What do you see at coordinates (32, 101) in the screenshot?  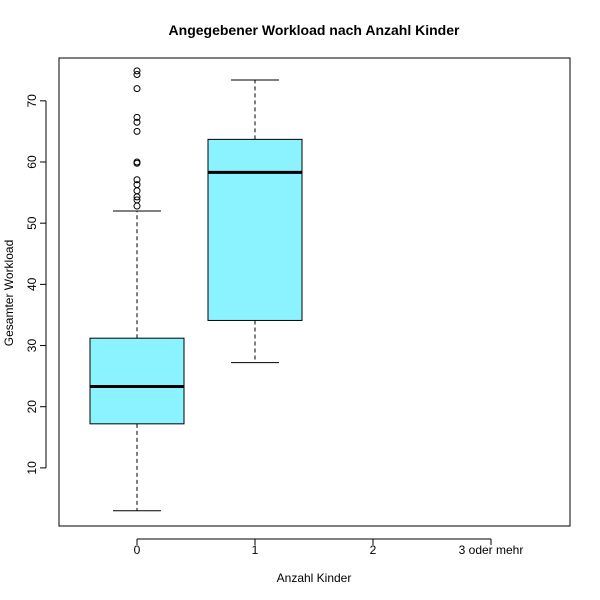 I see `y-tick-label: 70` at bounding box center [32, 101].